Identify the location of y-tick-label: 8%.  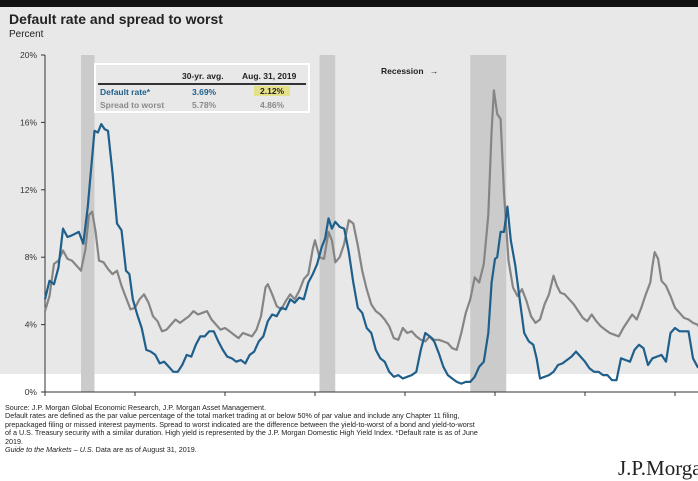
(31, 257).